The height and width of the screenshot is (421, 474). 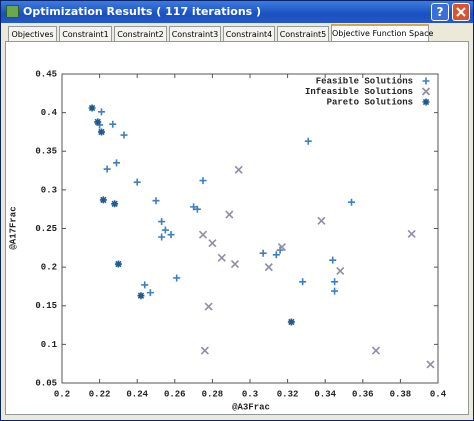 I want to click on y-tick-label: 0.25, so click(x=46, y=229).